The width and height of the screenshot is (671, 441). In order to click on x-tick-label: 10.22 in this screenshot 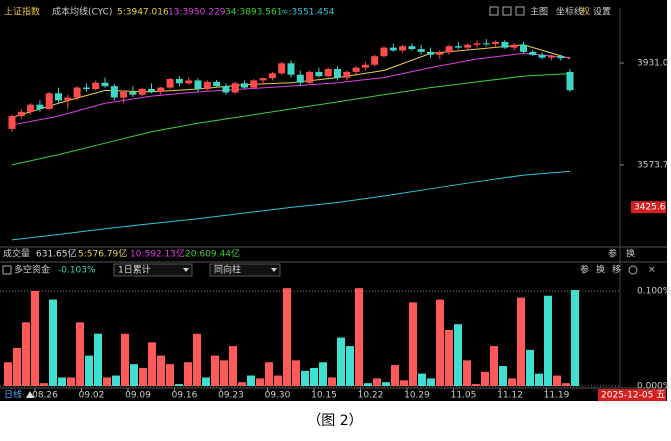, I will do `click(371, 396)`.